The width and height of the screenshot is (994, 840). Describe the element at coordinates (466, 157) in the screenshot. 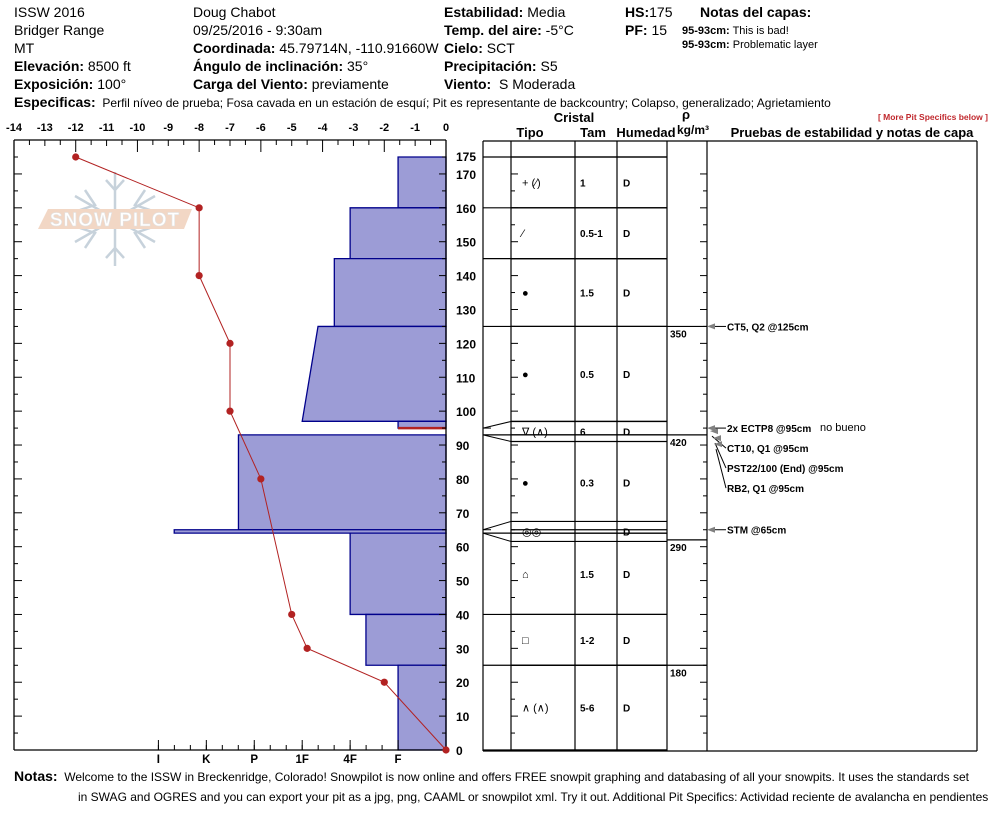

I see `depth-tick-label: 175` at that location.